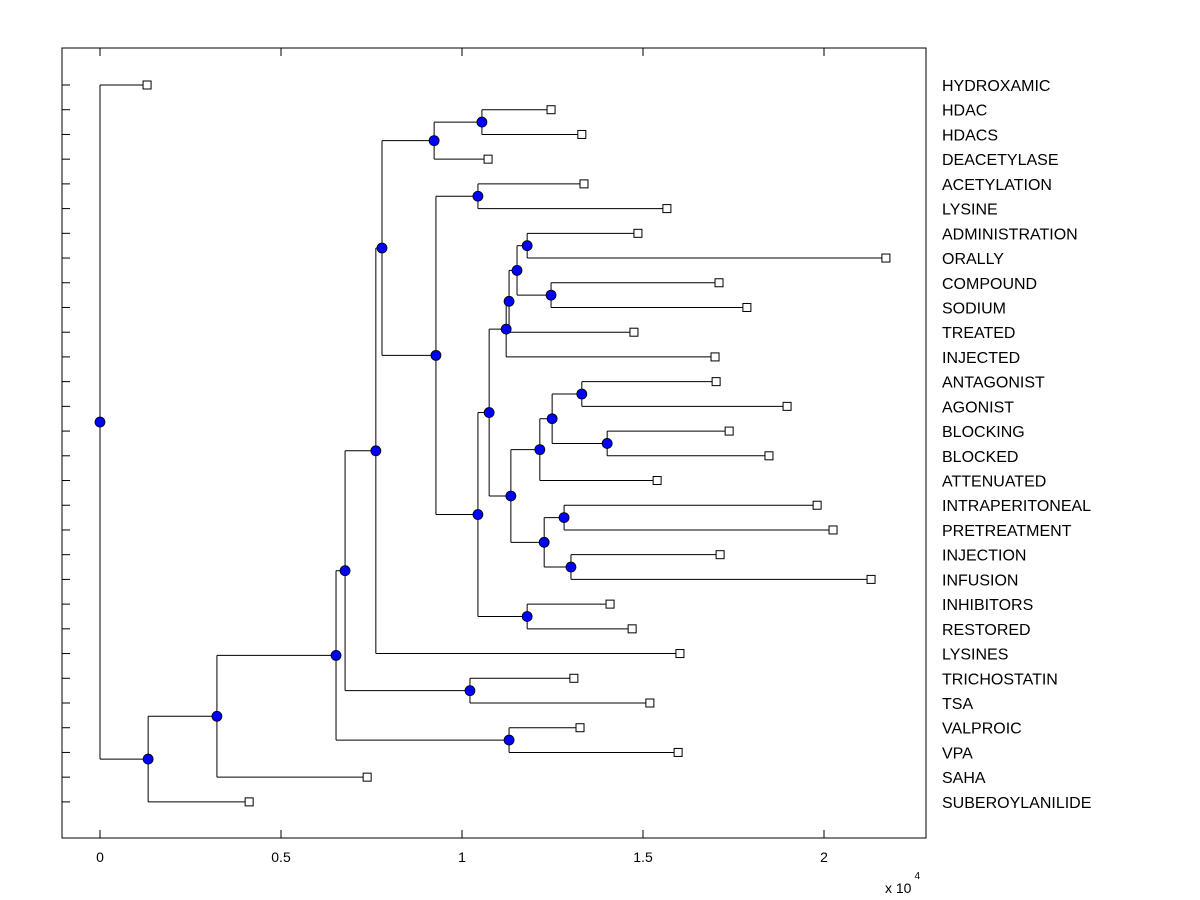  Describe the element at coordinates (978, 333) in the screenshot. I see `leaf-label: TREATED` at that location.